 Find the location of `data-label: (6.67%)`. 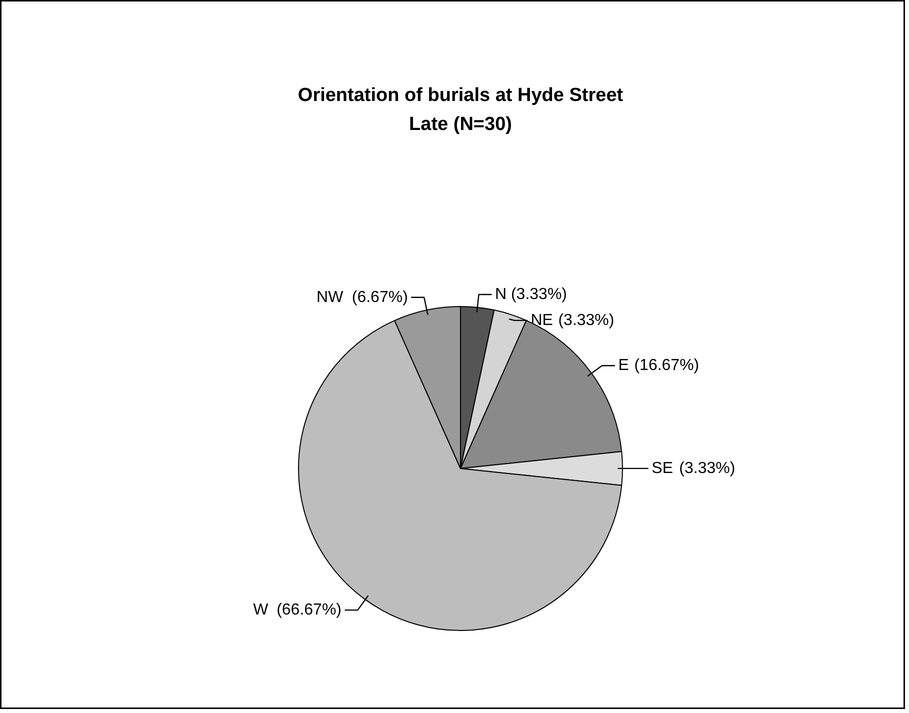

data-label: (6.67%) is located at coordinates (380, 297).